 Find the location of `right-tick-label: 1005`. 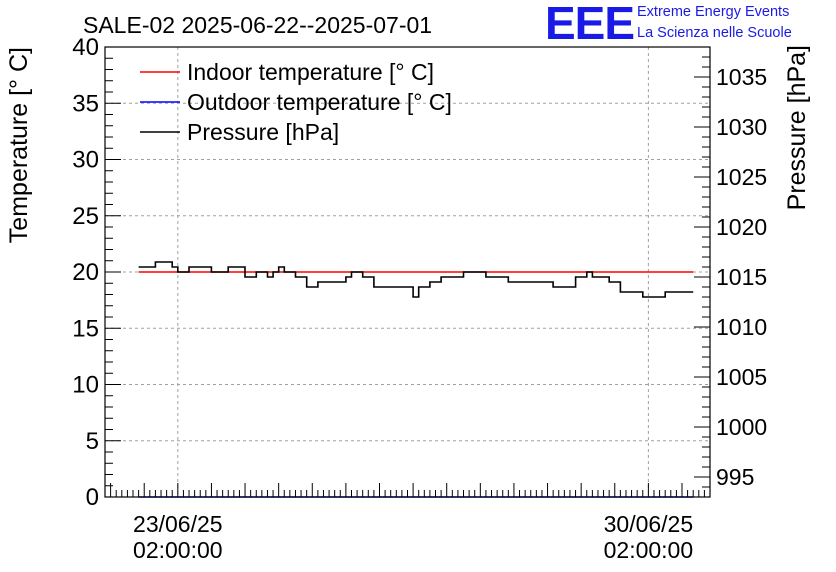

right-tick-label: 1005 is located at coordinates (741, 377).